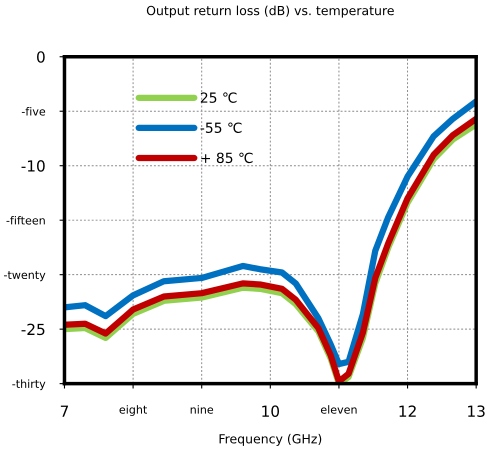 This screenshot has height=454, width=496. Describe the element at coordinates (271, 440) in the screenshot. I see `x-axis-title: Frequency (GHz)` at that location.